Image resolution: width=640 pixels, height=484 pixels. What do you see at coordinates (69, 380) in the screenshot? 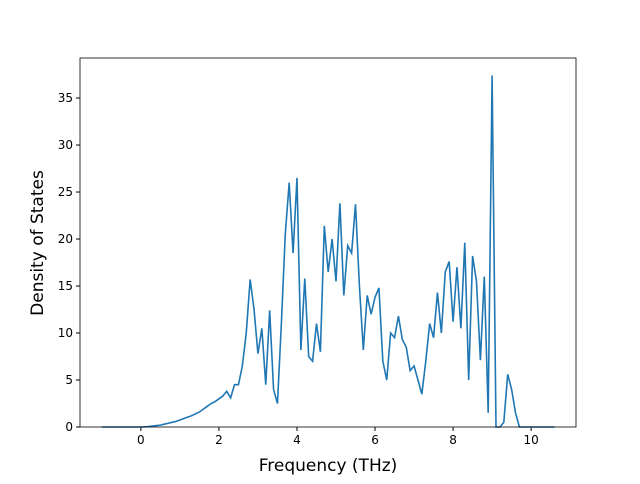
I see `y-tick-label: 5` at bounding box center [69, 380].